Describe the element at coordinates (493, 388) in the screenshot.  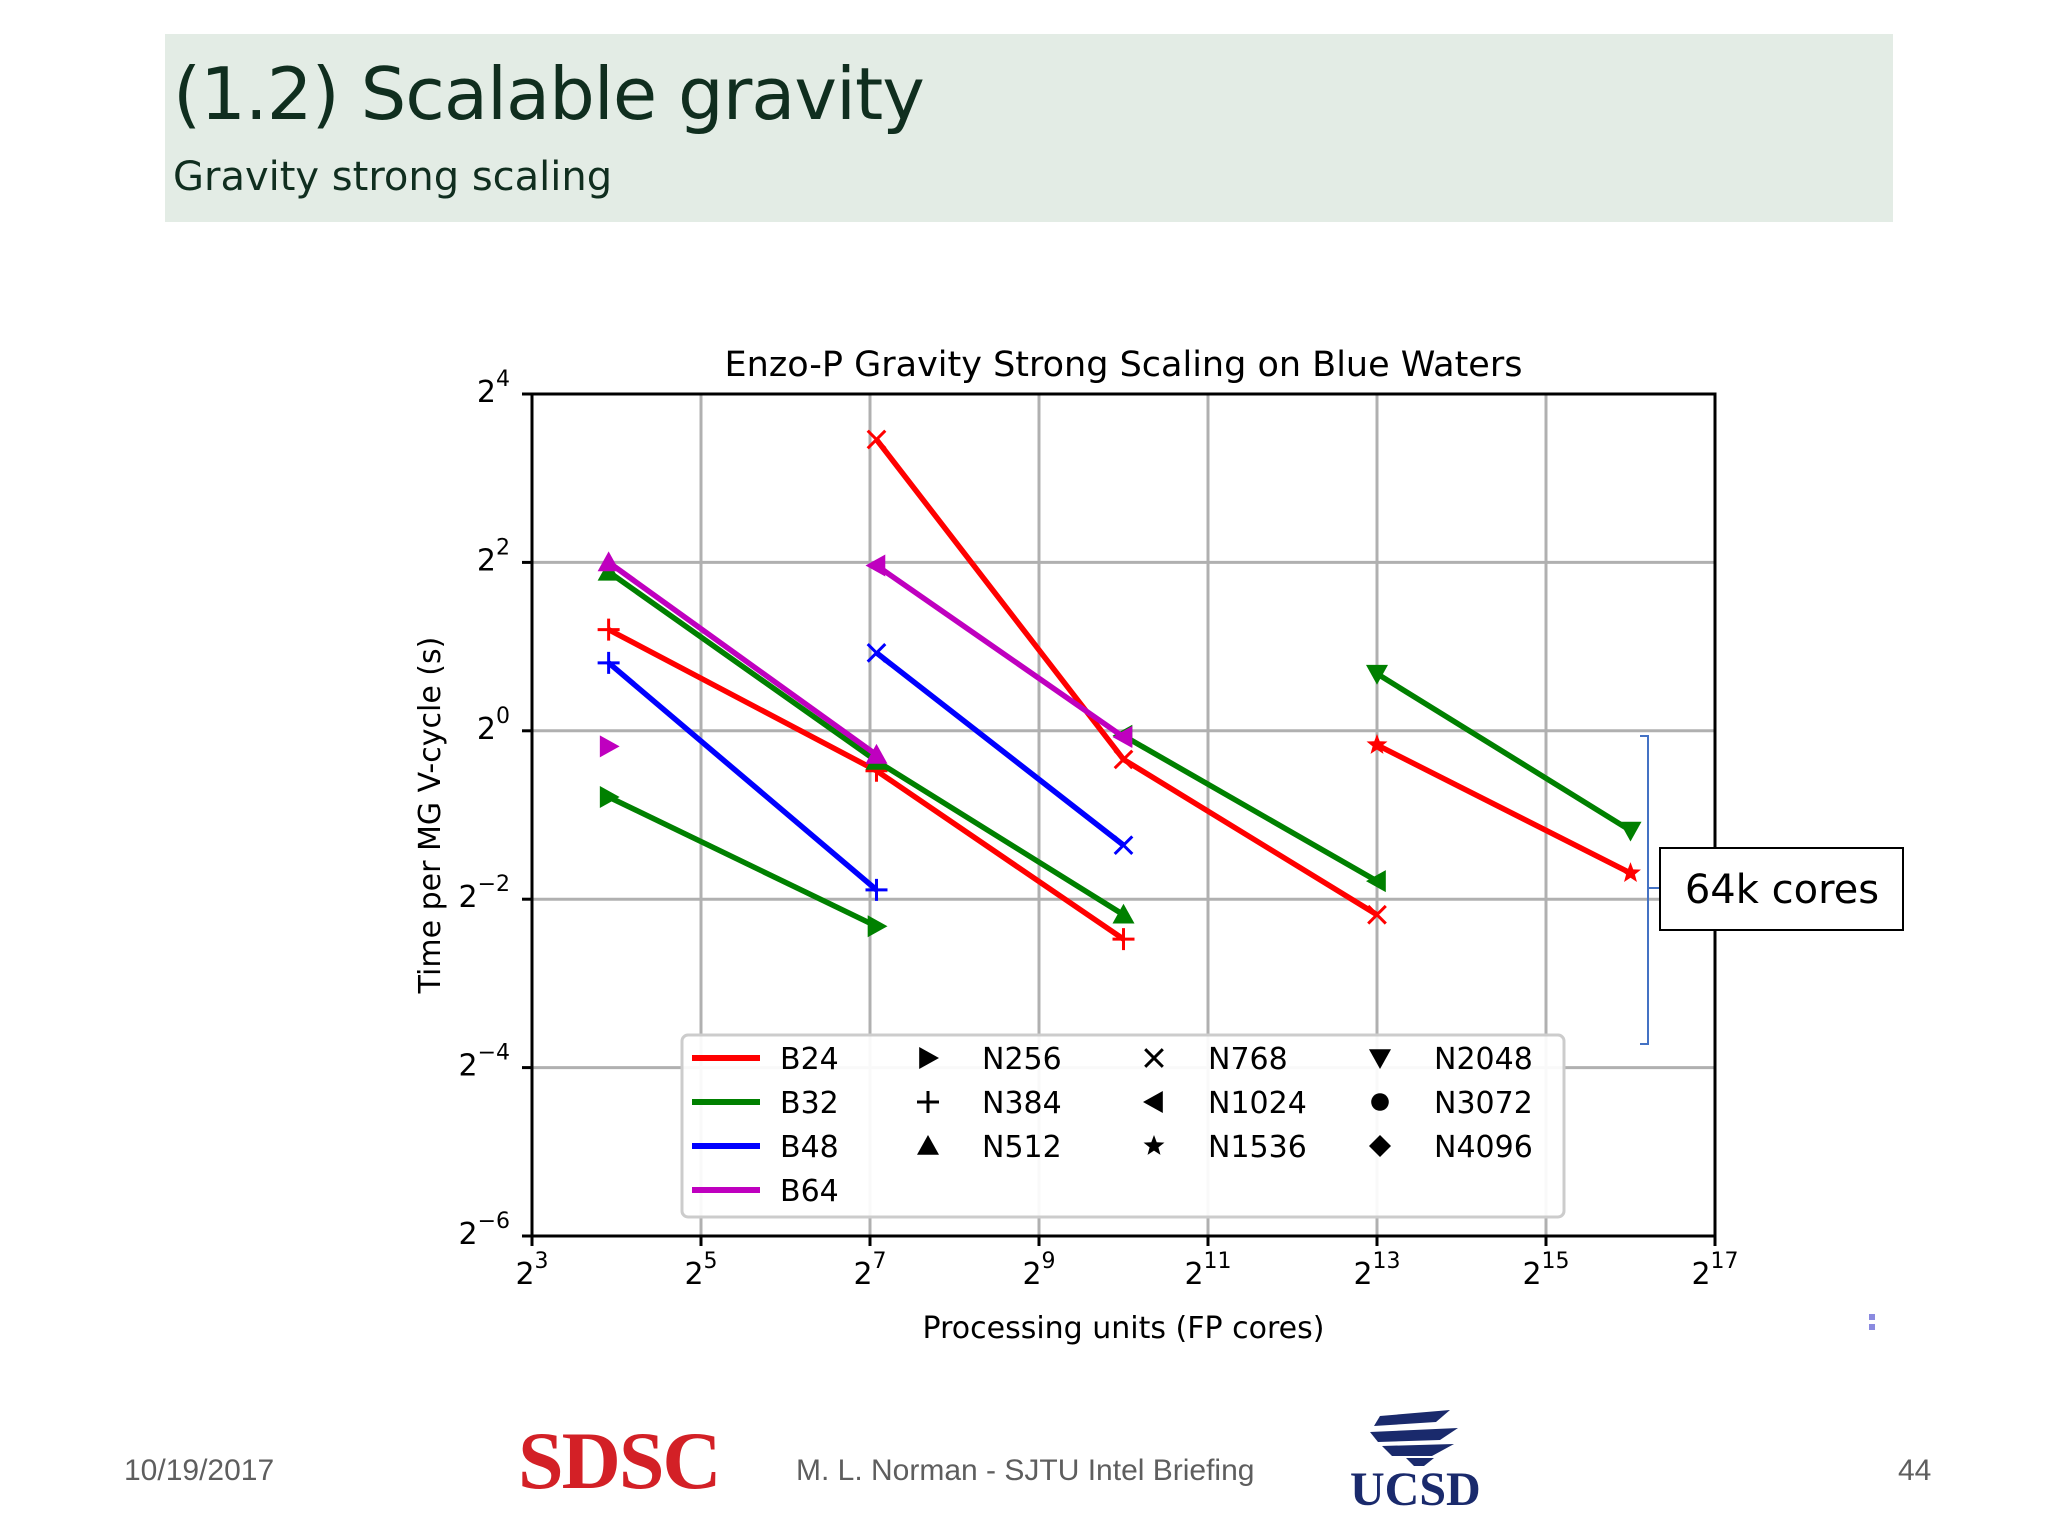
I see `y-tick-label: 24` at that location.